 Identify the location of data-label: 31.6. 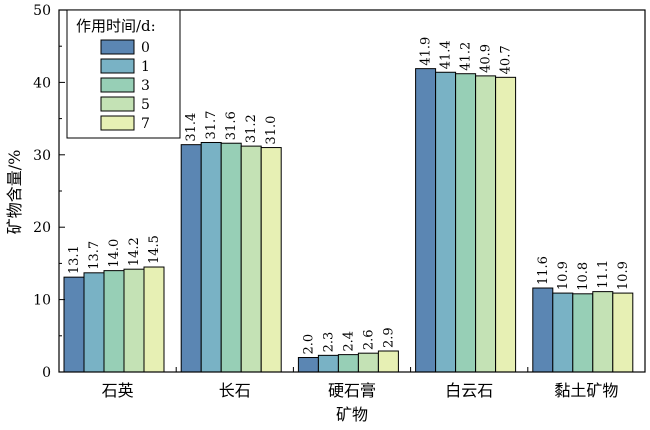
(231, 125).